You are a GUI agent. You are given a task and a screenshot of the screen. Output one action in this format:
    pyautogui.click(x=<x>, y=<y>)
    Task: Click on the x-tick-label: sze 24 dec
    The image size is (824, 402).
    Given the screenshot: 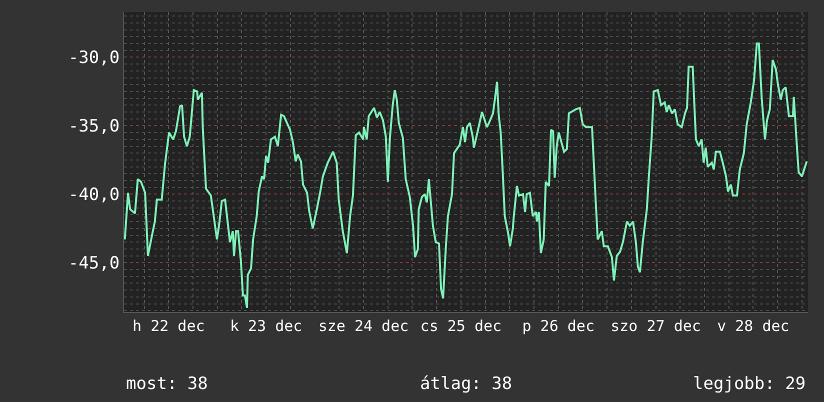 What is the action you would take?
    pyautogui.click(x=363, y=326)
    